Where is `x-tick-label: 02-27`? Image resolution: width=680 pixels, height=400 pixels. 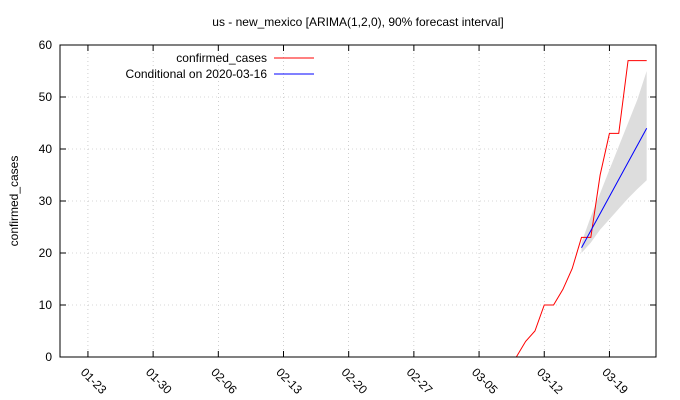 x-tick-label: 02-27 is located at coordinates (420, 381).